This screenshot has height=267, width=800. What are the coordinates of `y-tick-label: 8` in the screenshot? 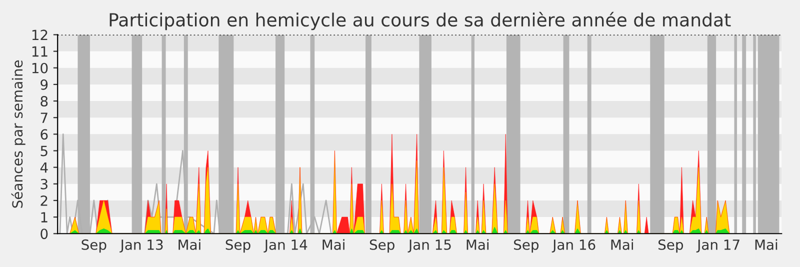 It's located at (44, 101).